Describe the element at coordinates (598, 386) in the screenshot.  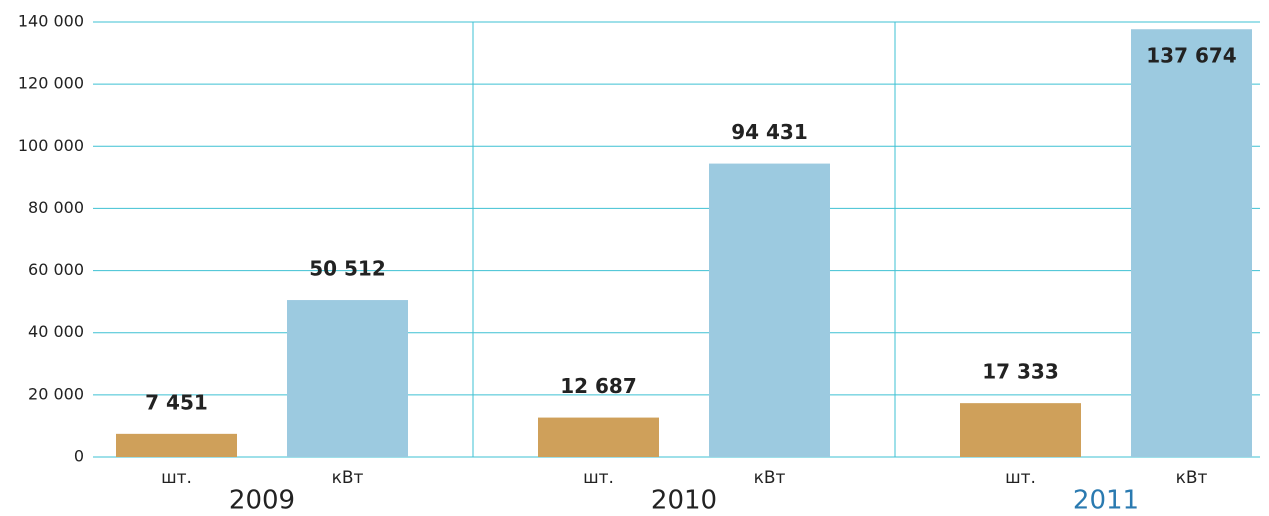
I see `value-label: 12 687` at that location.